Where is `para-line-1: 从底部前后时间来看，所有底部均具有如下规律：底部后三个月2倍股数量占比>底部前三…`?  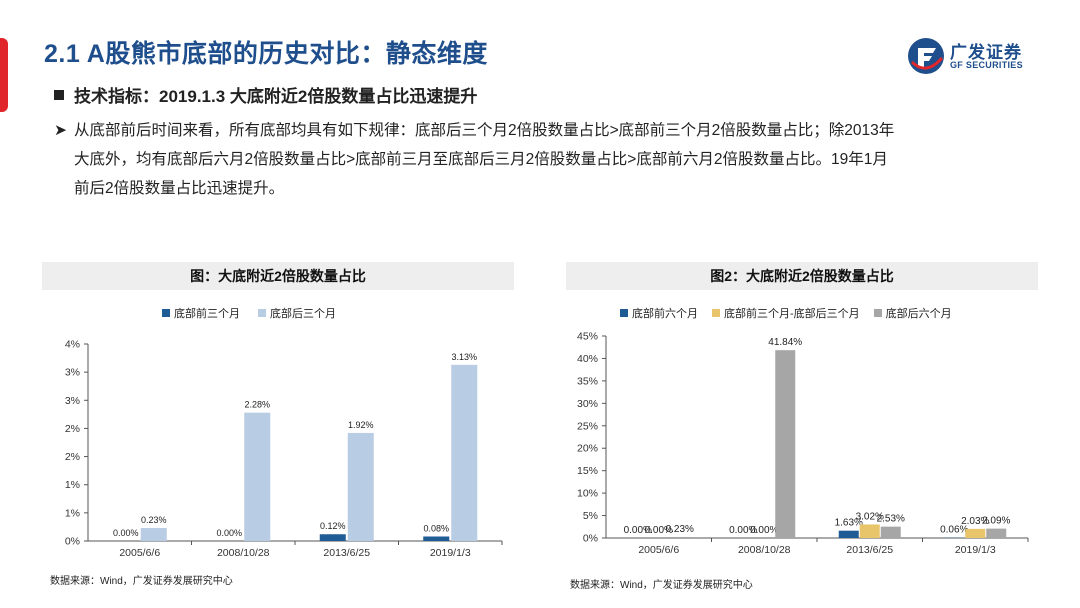 para-line-1: 从底部前后时间来看，所有底部均具有如下规律：底部后三个月2倍股数量占比>底部前三… is located at coordinates (484, 130).